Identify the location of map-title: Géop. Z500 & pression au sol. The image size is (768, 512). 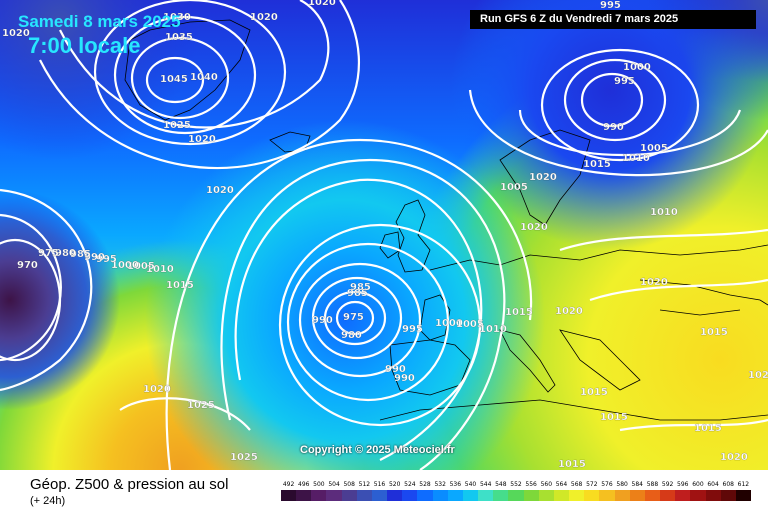
(129, 484).